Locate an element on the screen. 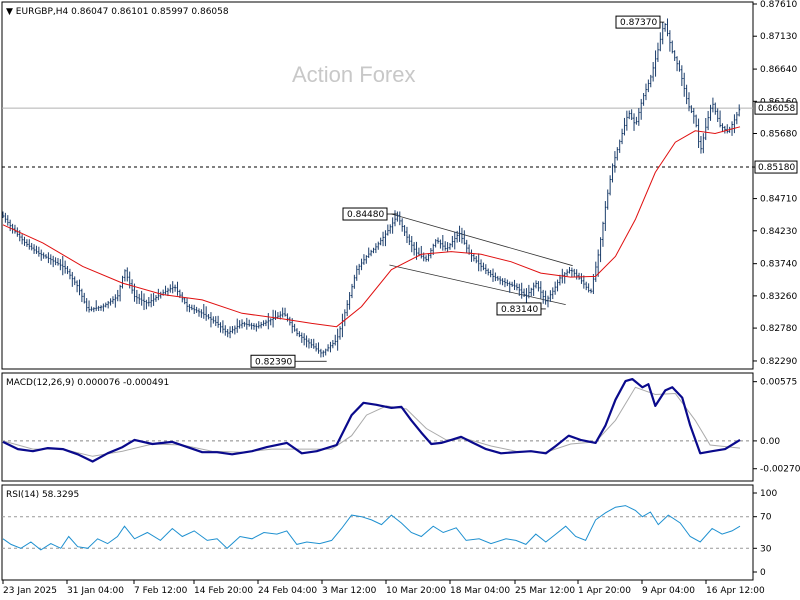  current-price-label: 0.86058 is located at coordinates (776, 109).